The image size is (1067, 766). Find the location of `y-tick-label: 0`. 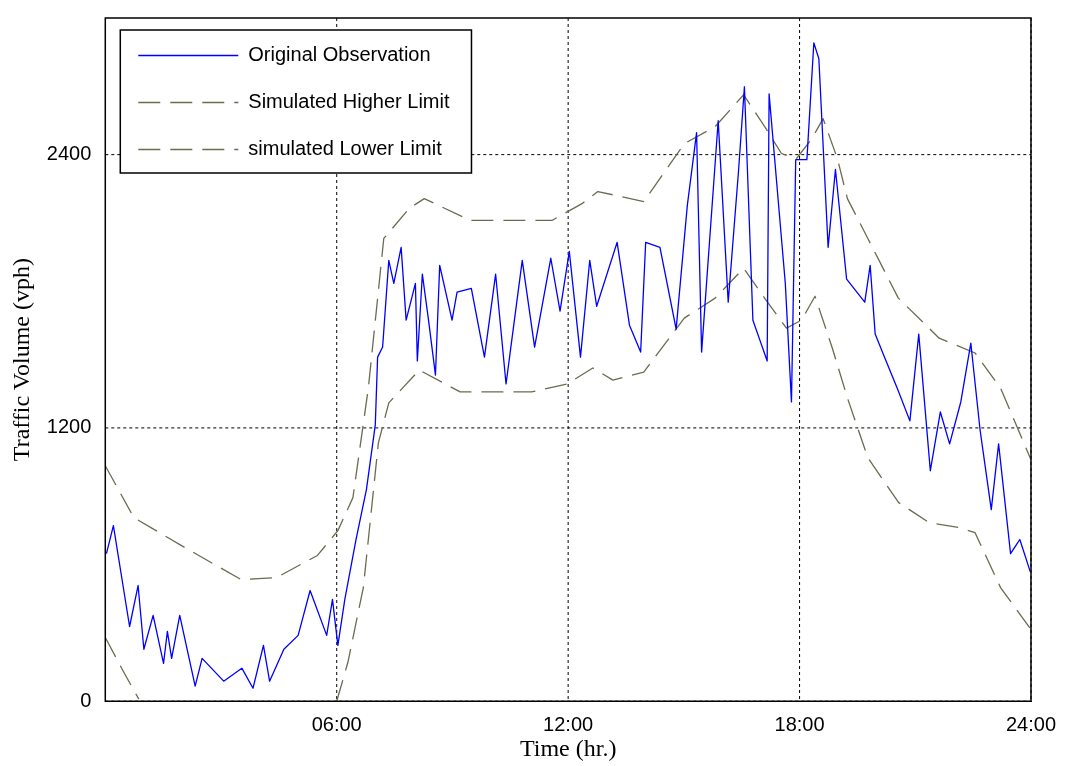

y-tick-label: 0 is located at coordinates (86, 699).